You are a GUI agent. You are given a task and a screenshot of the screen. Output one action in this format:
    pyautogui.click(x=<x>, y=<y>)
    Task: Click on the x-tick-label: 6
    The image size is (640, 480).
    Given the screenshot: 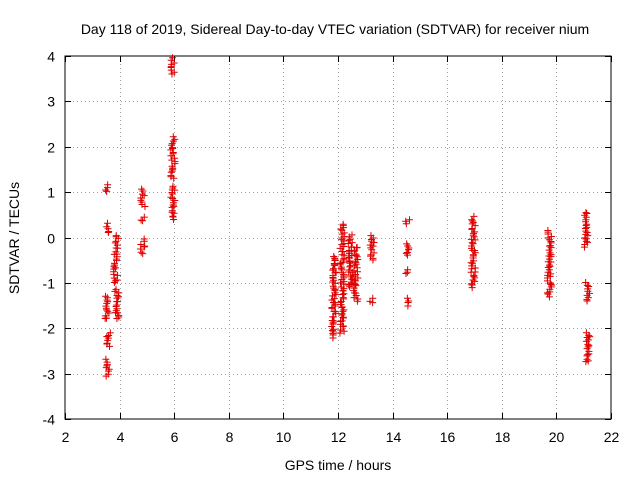 What is the action you would take?
    pyautogui.click(x=175, y=437)
    